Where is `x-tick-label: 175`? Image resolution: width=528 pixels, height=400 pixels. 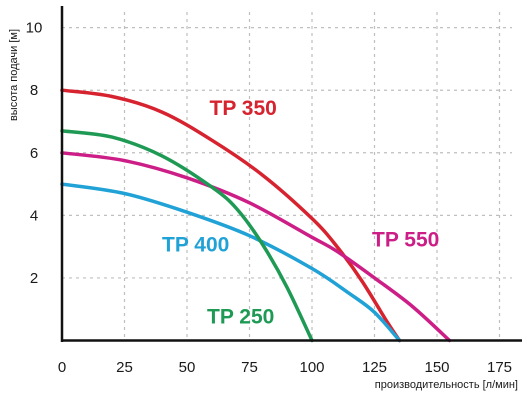
x-tick-label: 175 is located at coordinates (499, 367).